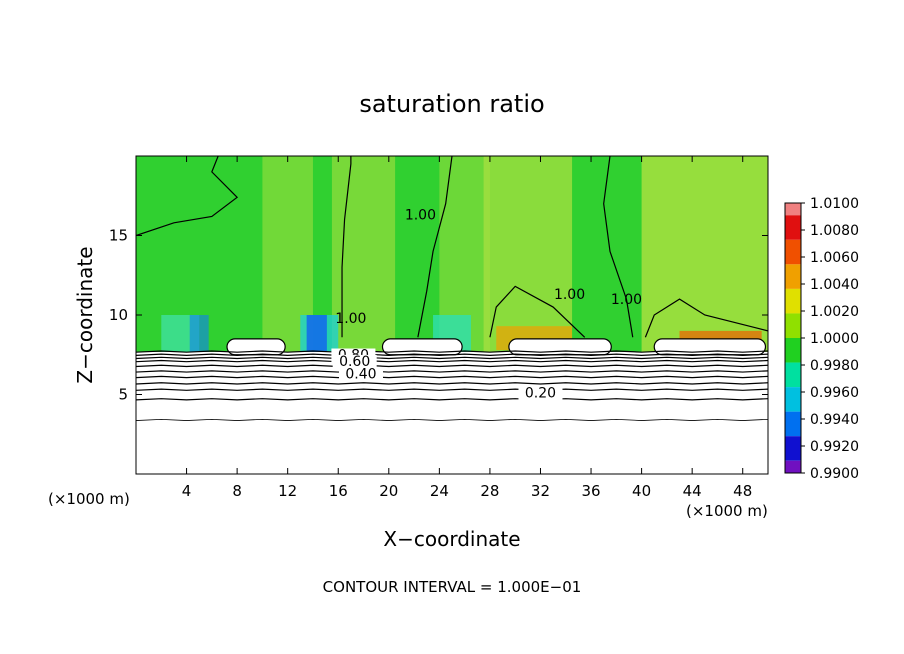 The image size is (904, 654). What do you see at coordinates (489, 491) in the screenshot?
I see `x-tick-label-6: 28` at bounding box center [489, 491].